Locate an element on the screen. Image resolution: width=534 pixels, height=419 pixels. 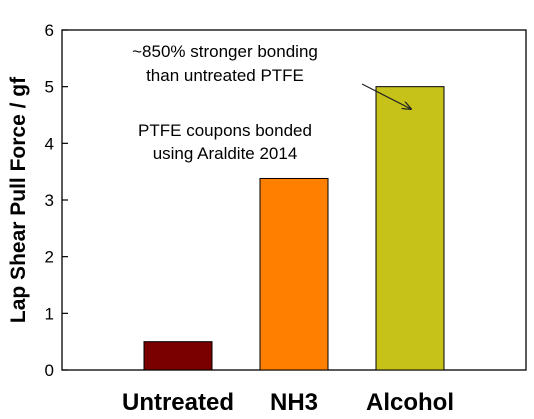
annotation-ptfe-line2: using Araldite 2014 is located at coordinates (225, 153).